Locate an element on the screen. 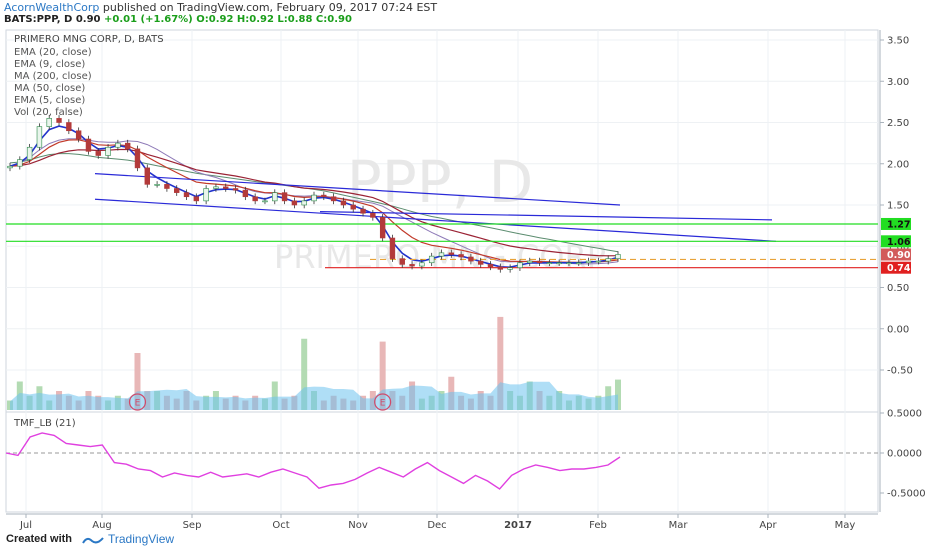  ohlc-values: O:0.92 H:0.92 L:0.88 C:0.90 is located at coordinates (274, 19).